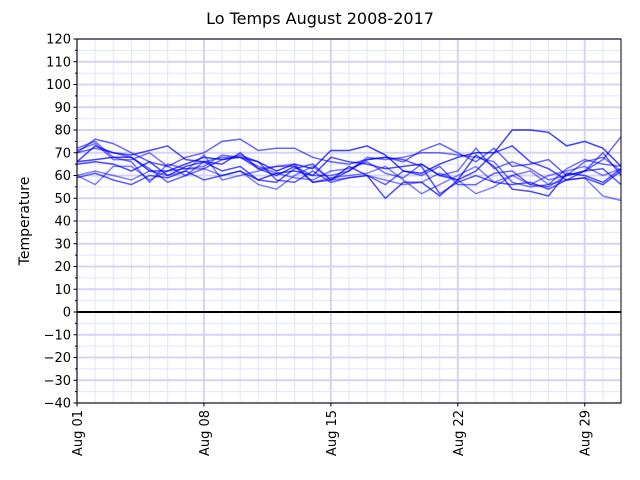 The height and width of the screenshot is (480, 640). Describe the element at coordinates (62, 199) in the screenshot. I see `y-tick-label: 50` at that location.